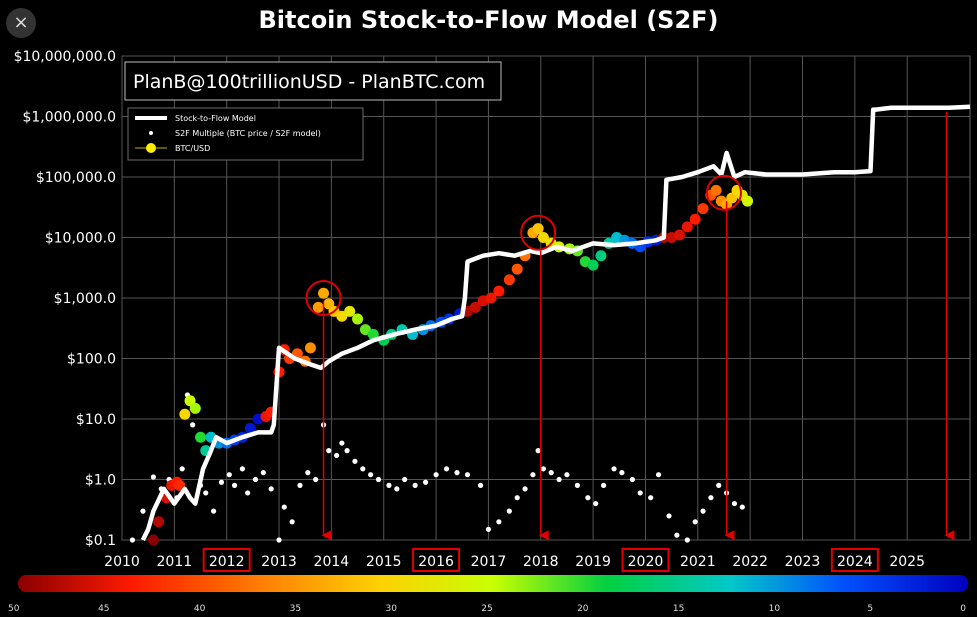 This screenshot has width=977, height=617. What do you see at coordinates (192, 148) in the screenshot?
I see `legend-btc-label: BTC/USD` at bounding box center [192, 148].